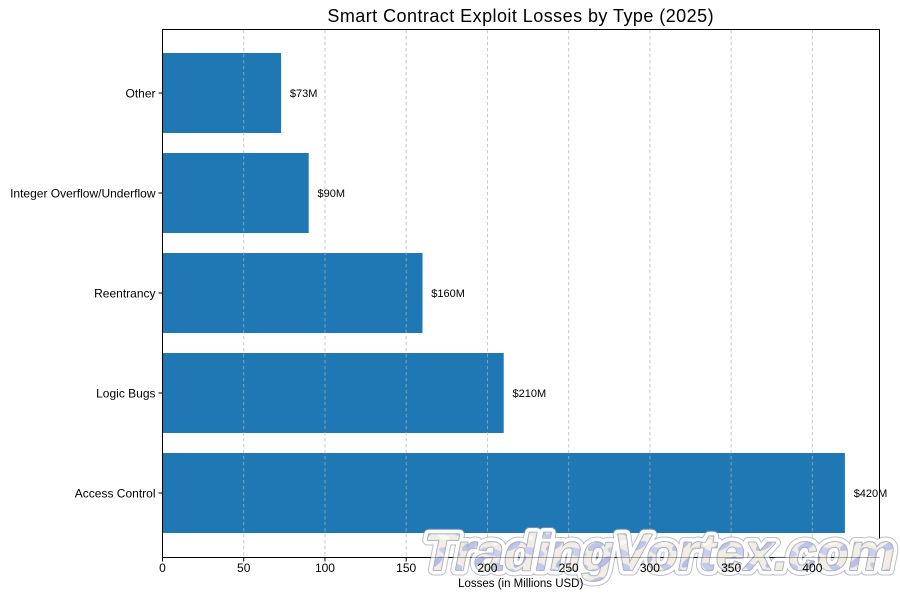 This screenshot has width=900, height=600. I want to click on svg-text: Losses (in Millions USD), so click(520, 584).